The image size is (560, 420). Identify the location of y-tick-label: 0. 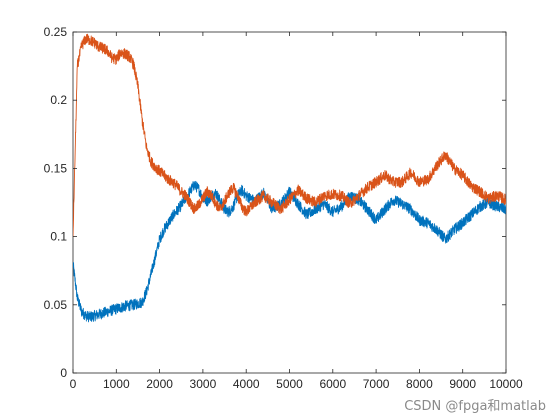
(63, 373).